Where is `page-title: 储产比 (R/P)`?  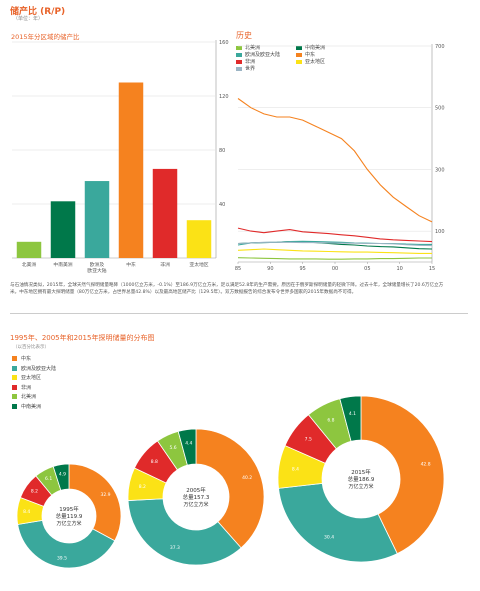
page-title: 储产比 (R/P) is located at coordinates (38, 12).